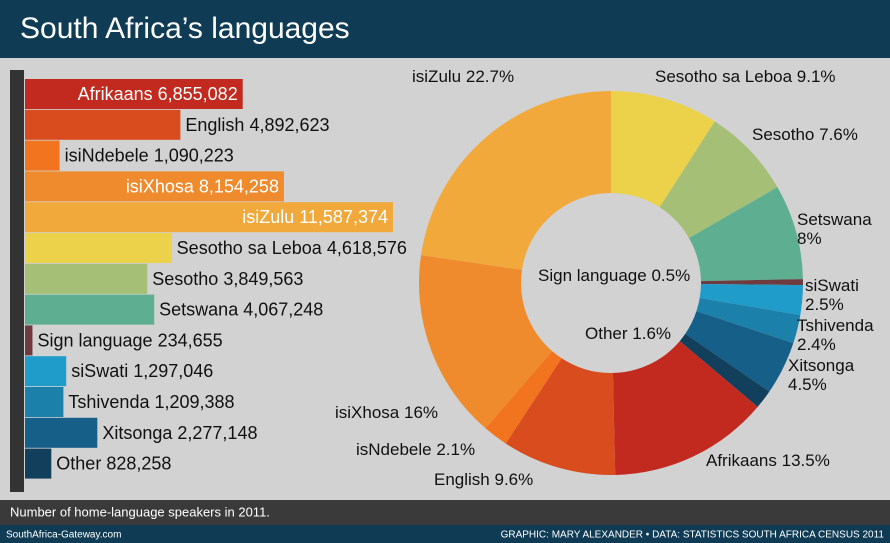  I want to click on donut-value: 2.5%, so click(824, 304).